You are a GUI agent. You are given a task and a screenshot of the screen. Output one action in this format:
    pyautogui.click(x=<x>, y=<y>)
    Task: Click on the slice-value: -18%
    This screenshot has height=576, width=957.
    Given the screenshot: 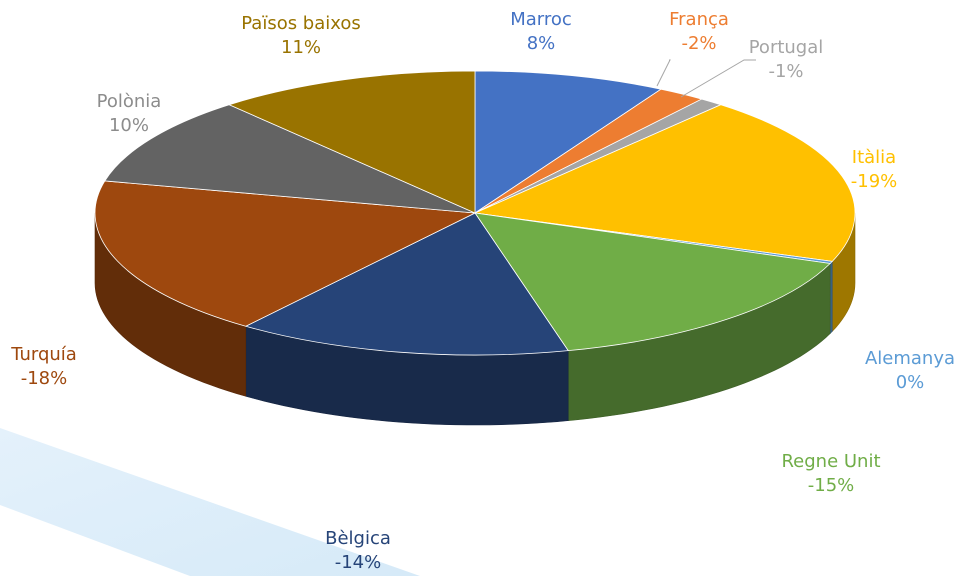 What is the action you would take?
    pyautogui.click(x=44, y=378)
    